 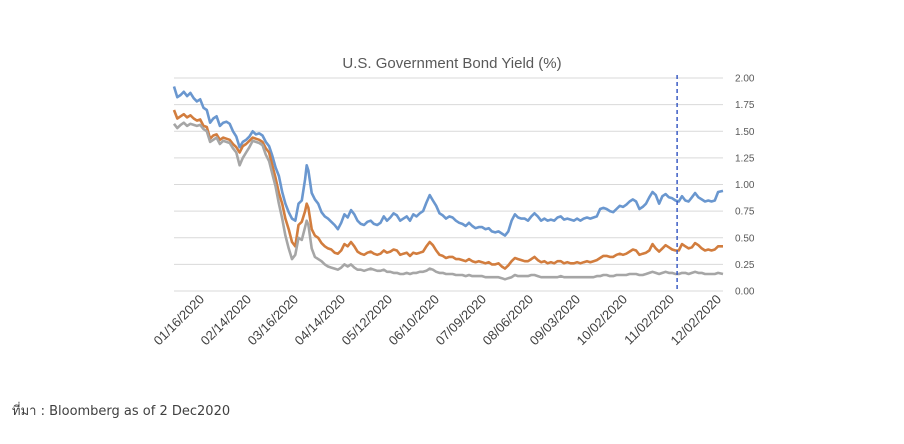 What do you see at coordinates (745, 132) in the screenshot?
I see `y-tick-label: 1.50` at bounding box center [745, 132].